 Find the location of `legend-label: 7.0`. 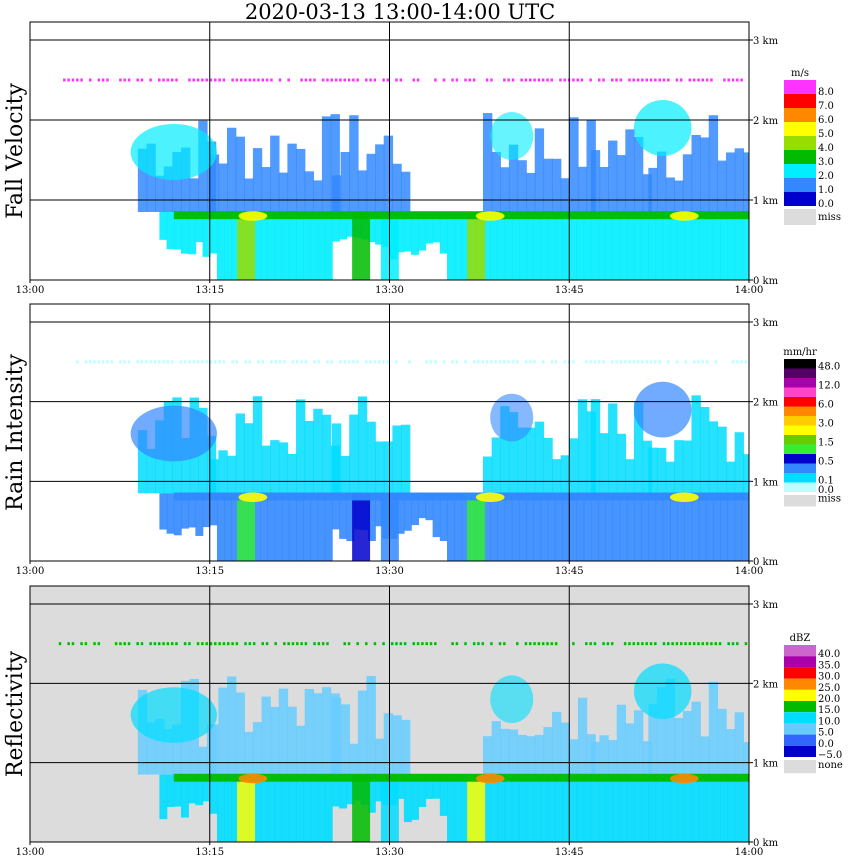

legend-label: 7.0 is located at coordinates (826, 106).